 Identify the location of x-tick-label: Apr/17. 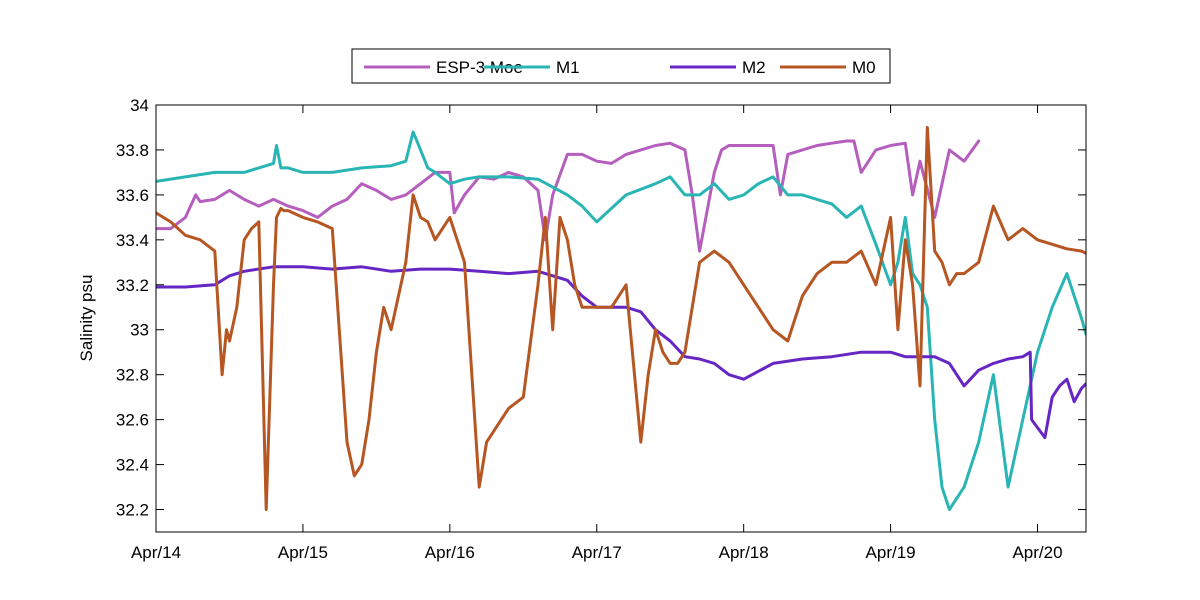
(597, 552).